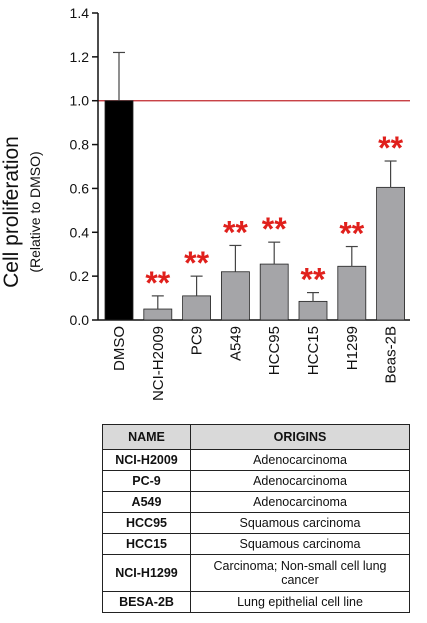  What do you see at coordinates (80, 188) in the screenshot?
I see `y-tick-label: 0.6` at bounding box center [80, 188].